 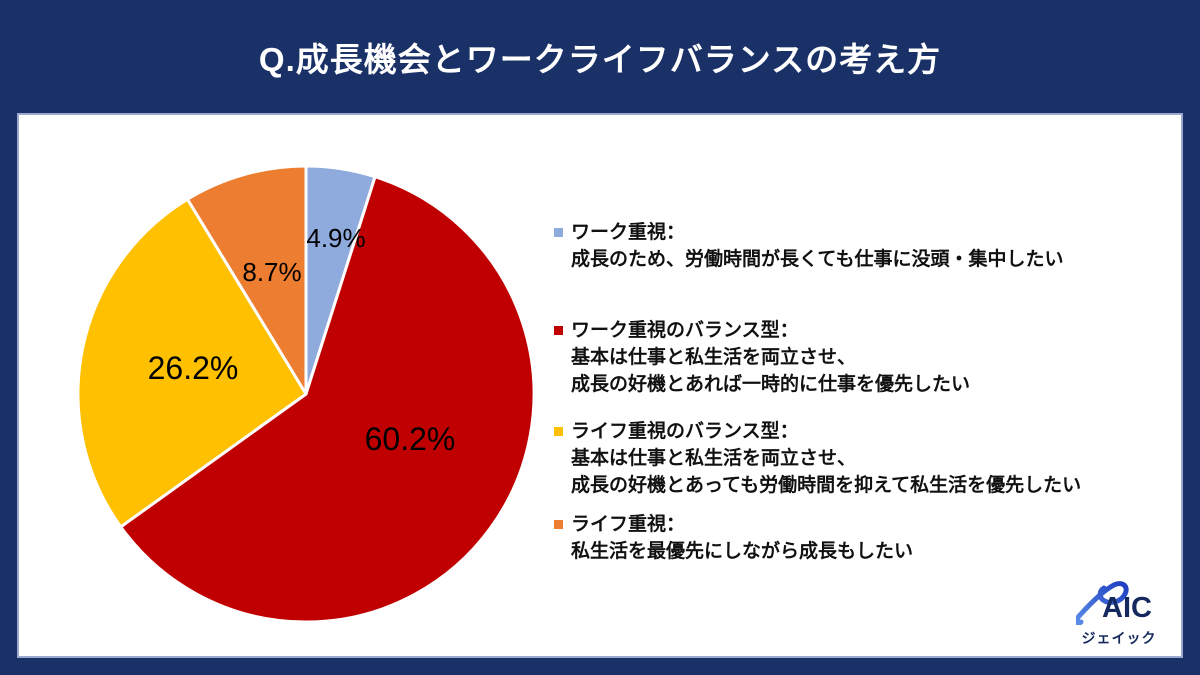 I want to click on legend-item: ライフ重視： 私生活を最優先にしながら成長もしたい, so click(x=733, y=538).